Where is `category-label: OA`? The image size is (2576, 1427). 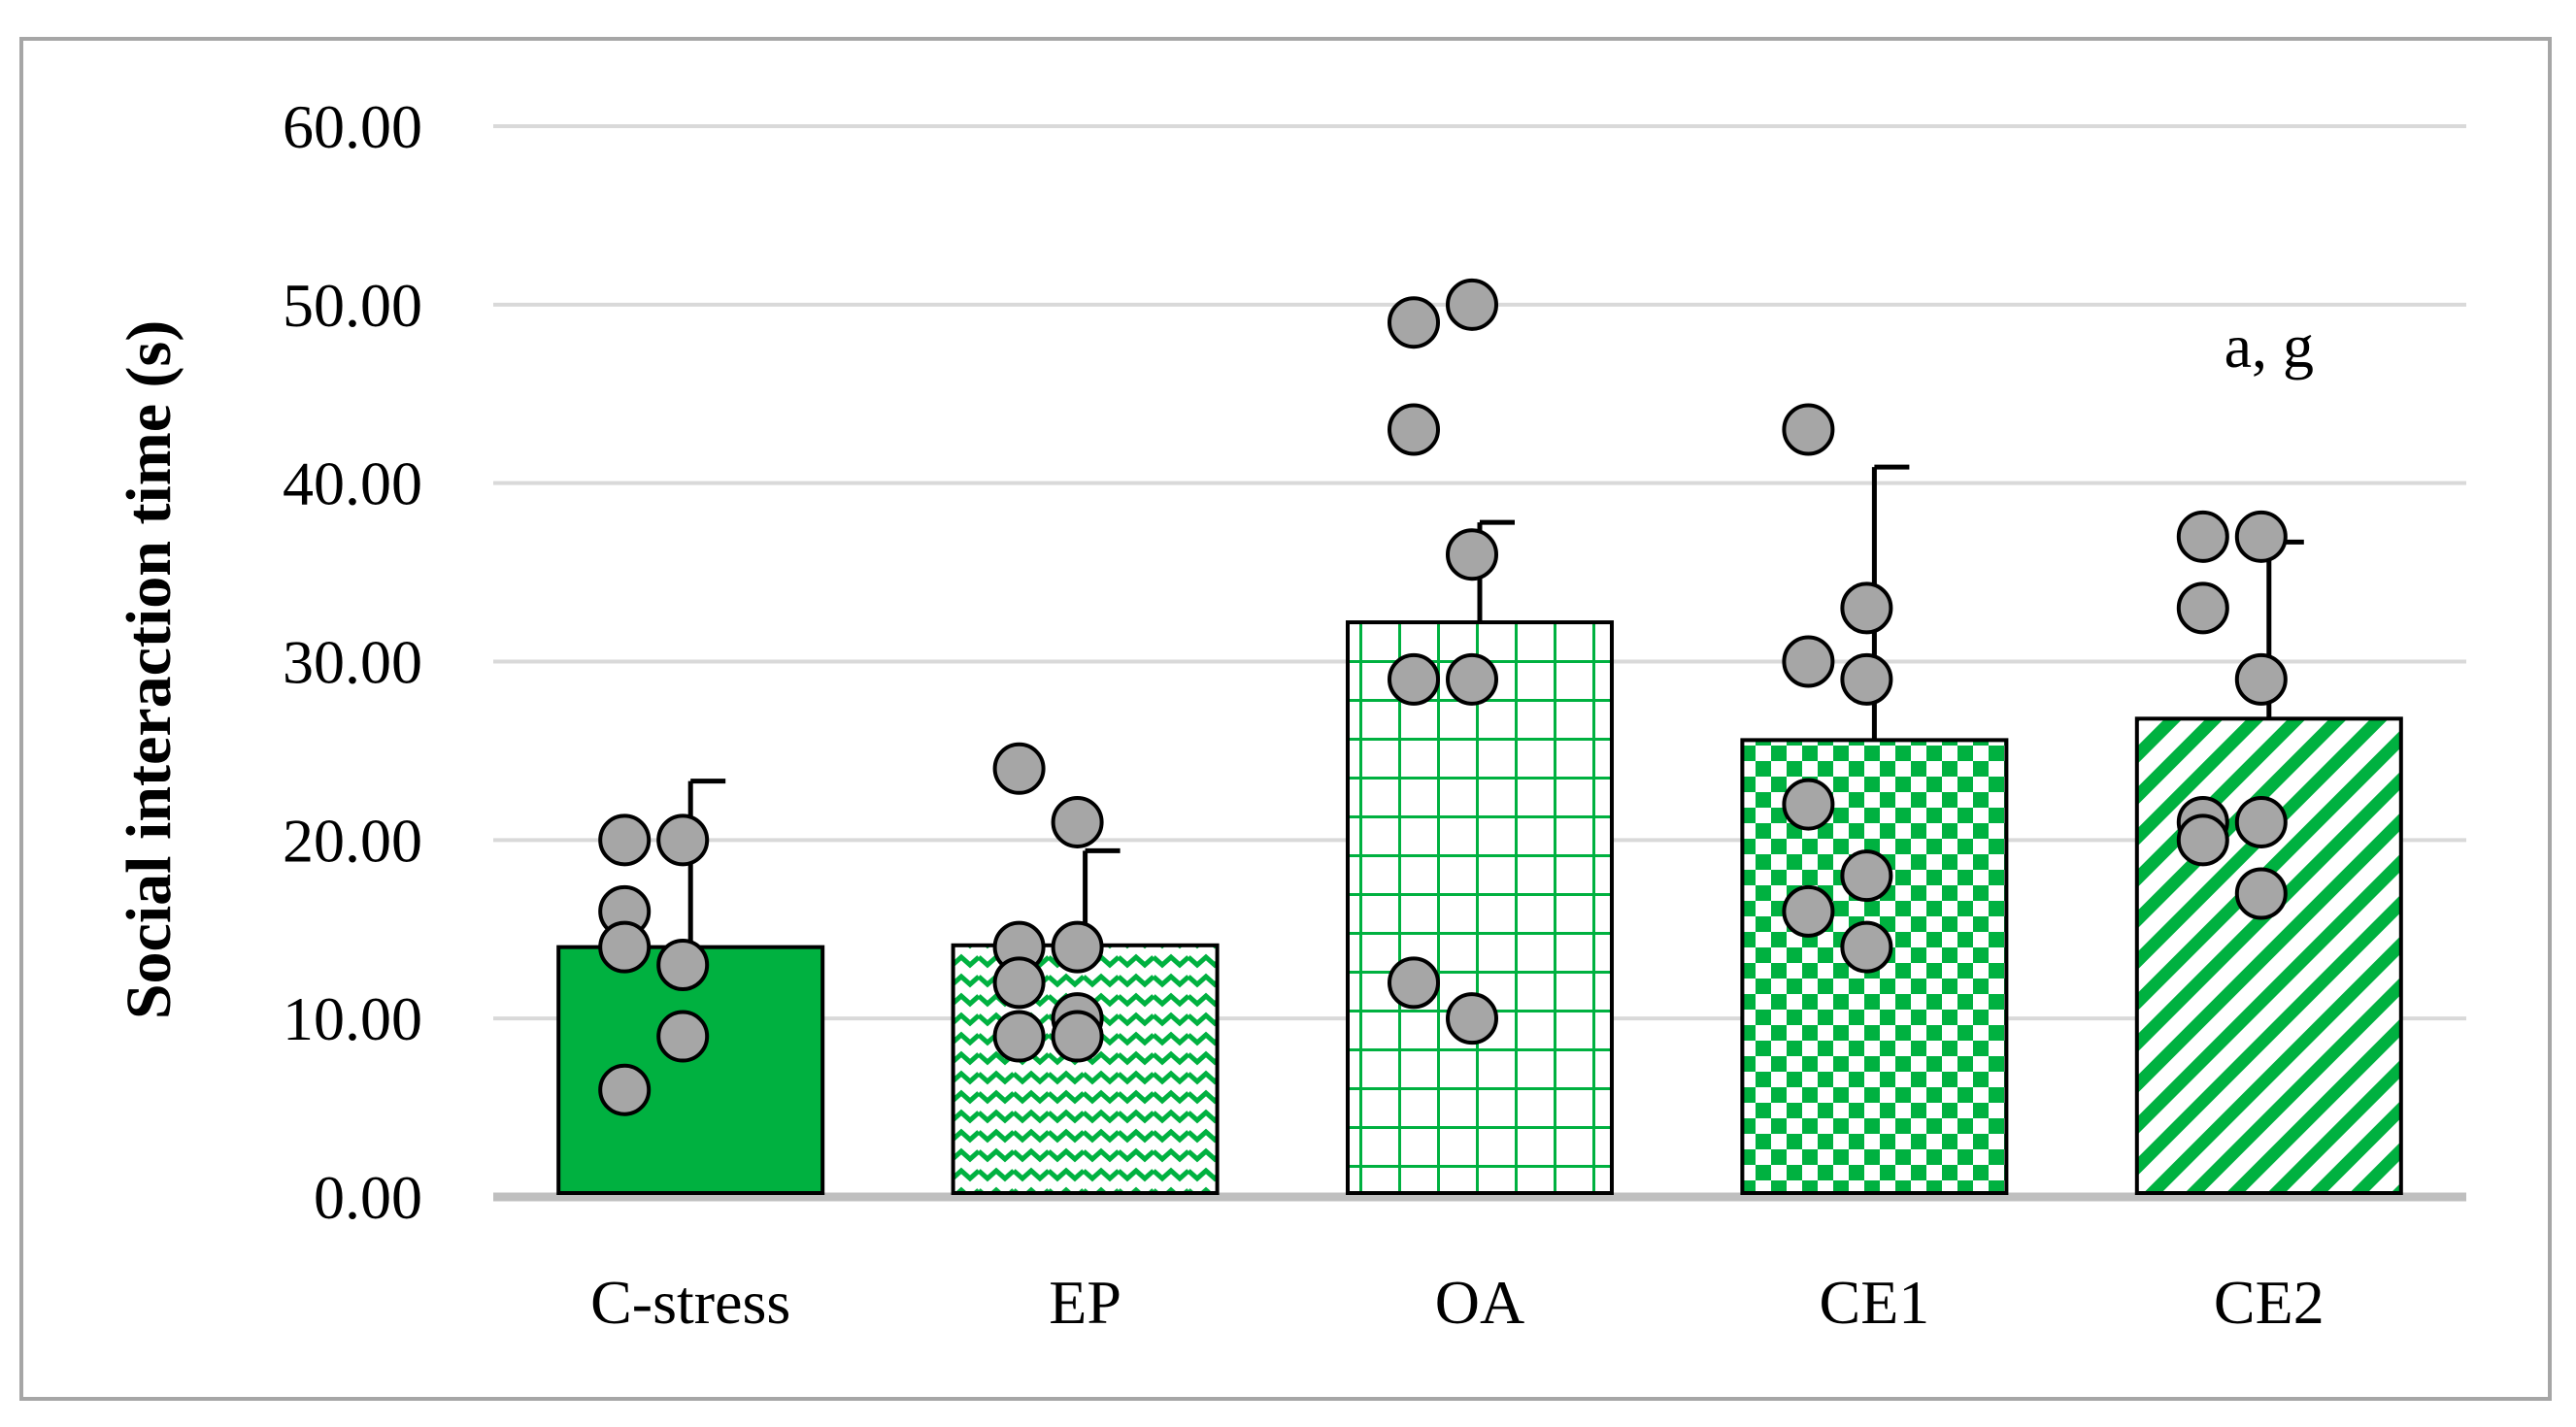 category-label: OA is located at coordinates (1479, 1302).